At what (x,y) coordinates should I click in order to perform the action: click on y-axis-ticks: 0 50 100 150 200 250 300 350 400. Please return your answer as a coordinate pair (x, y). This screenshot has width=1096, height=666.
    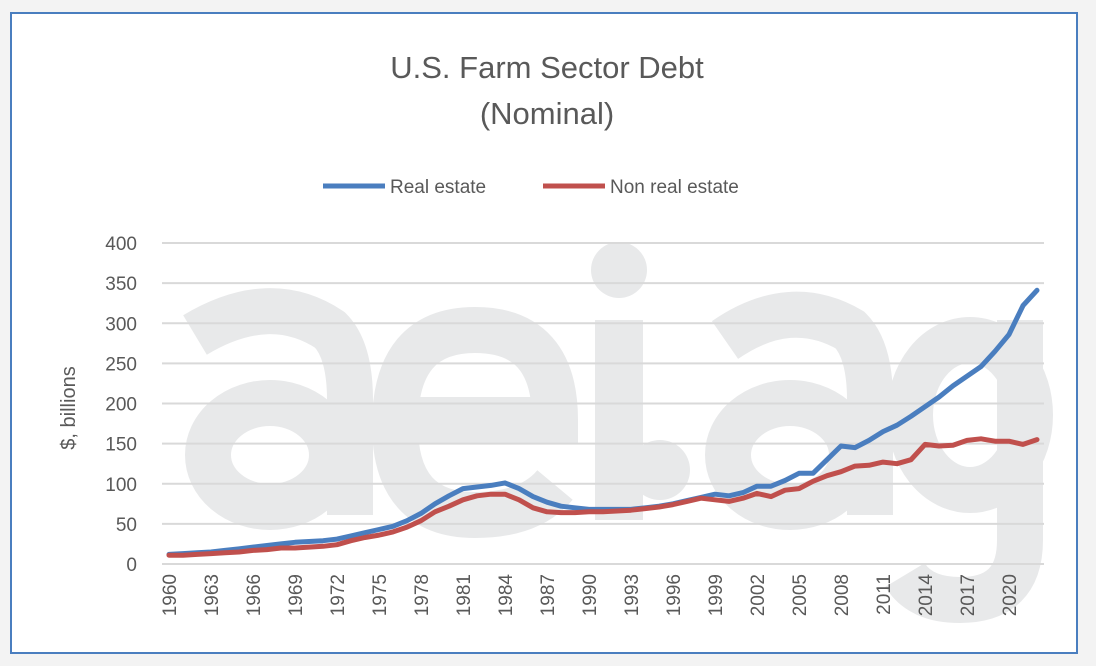
    Looking at the image, I should click on (121, 405).